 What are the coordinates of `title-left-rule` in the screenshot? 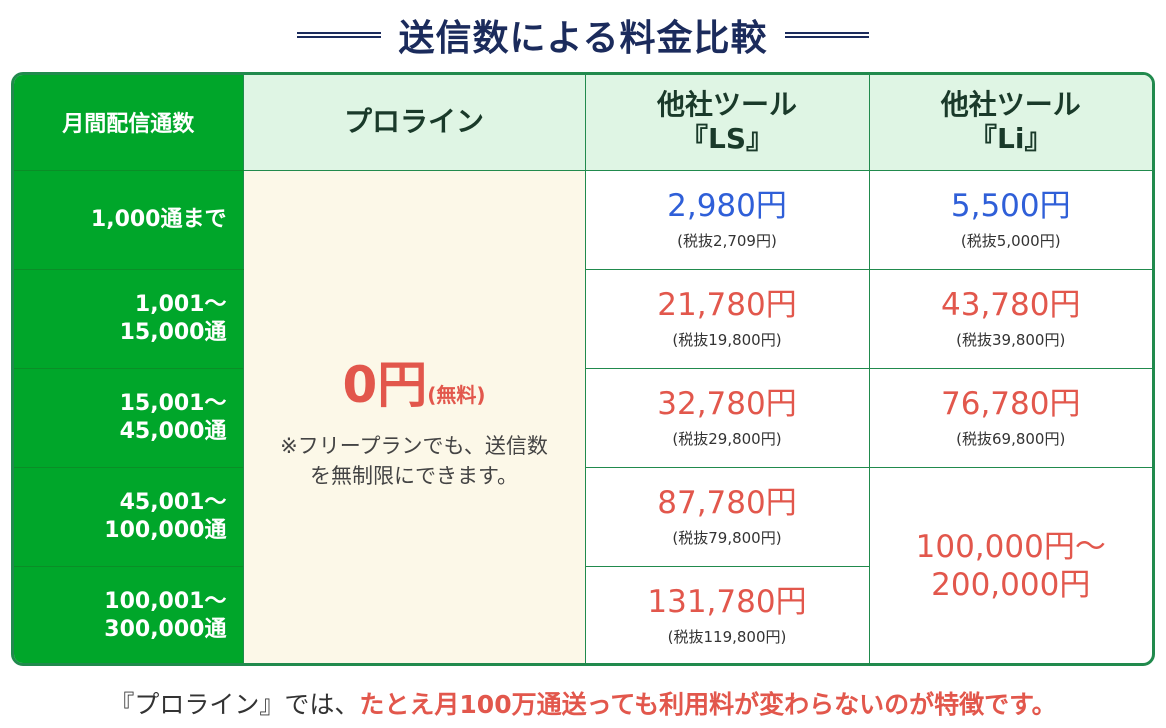 It's located at (338, 35).